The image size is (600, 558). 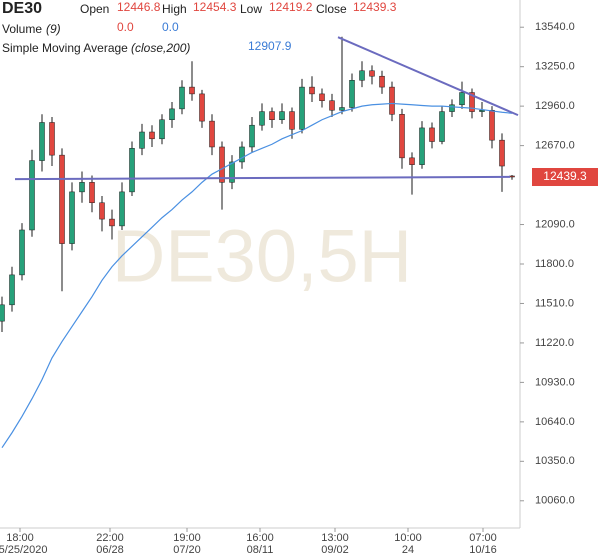 What do you see at coordinates (555, 27) in the screenshot?
I see `y-tick-label: 13540.0` at bounding box center [555, 27].